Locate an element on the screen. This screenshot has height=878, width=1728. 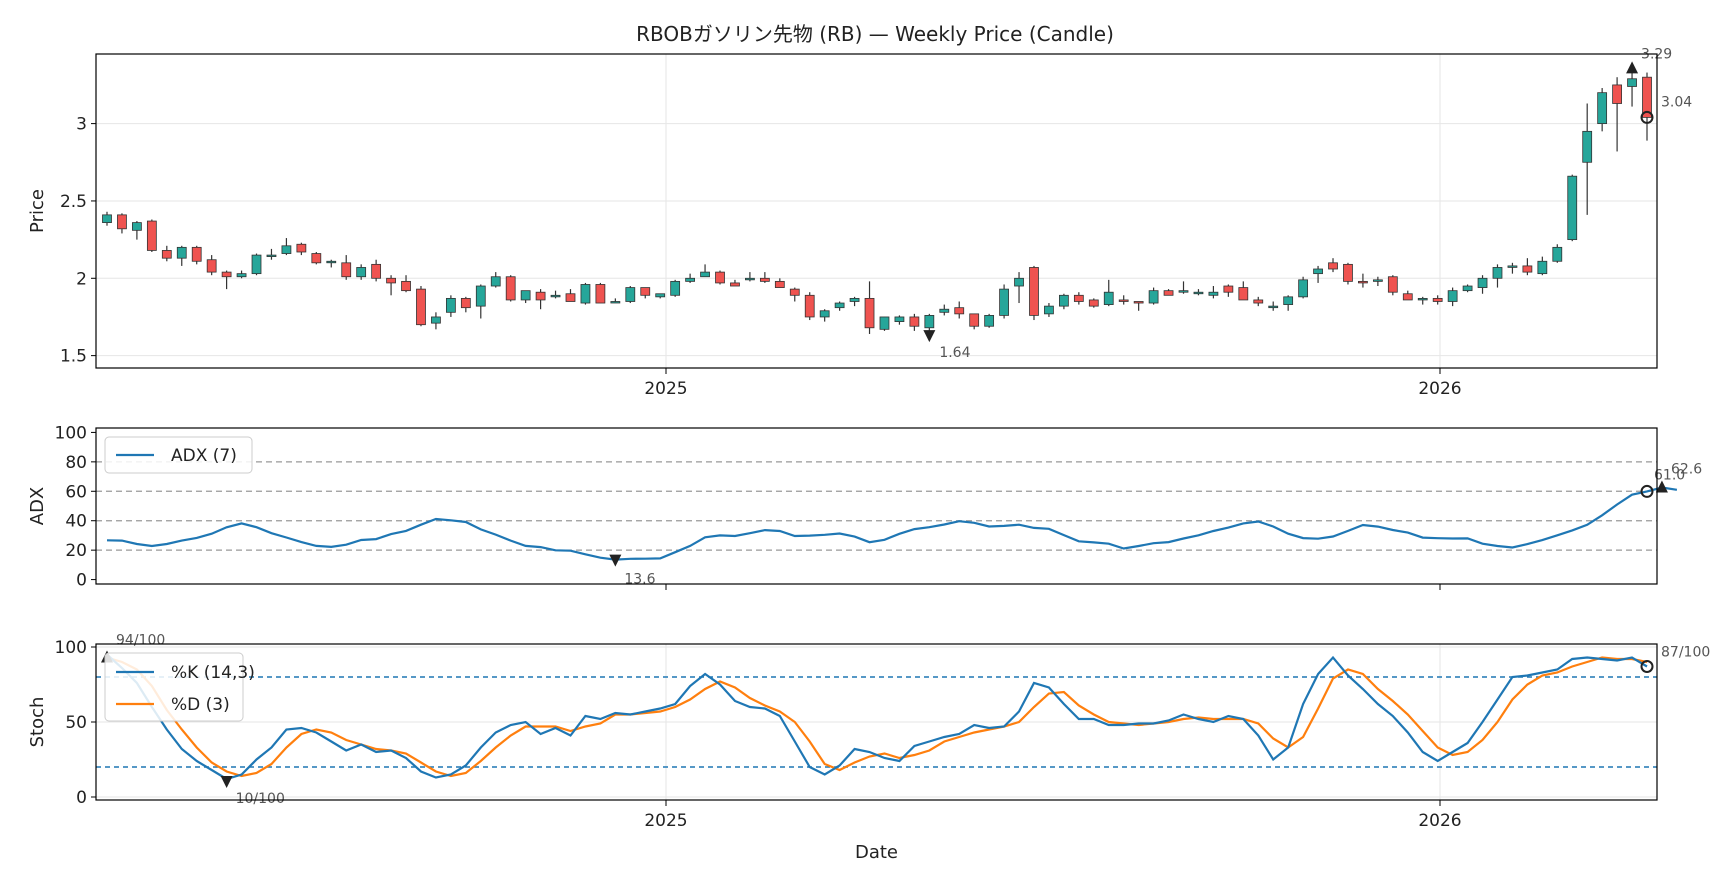
chart-title: RBOBガソリン先物 (RB) — Weekly Price (Candle) is located at coordinates (875, 34).